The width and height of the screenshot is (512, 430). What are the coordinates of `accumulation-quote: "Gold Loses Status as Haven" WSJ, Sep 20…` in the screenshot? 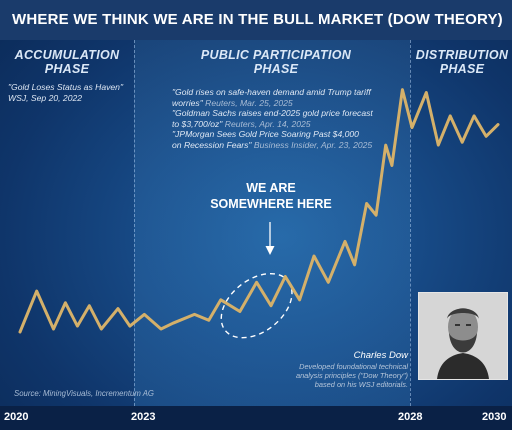 It's located at (65, 92).